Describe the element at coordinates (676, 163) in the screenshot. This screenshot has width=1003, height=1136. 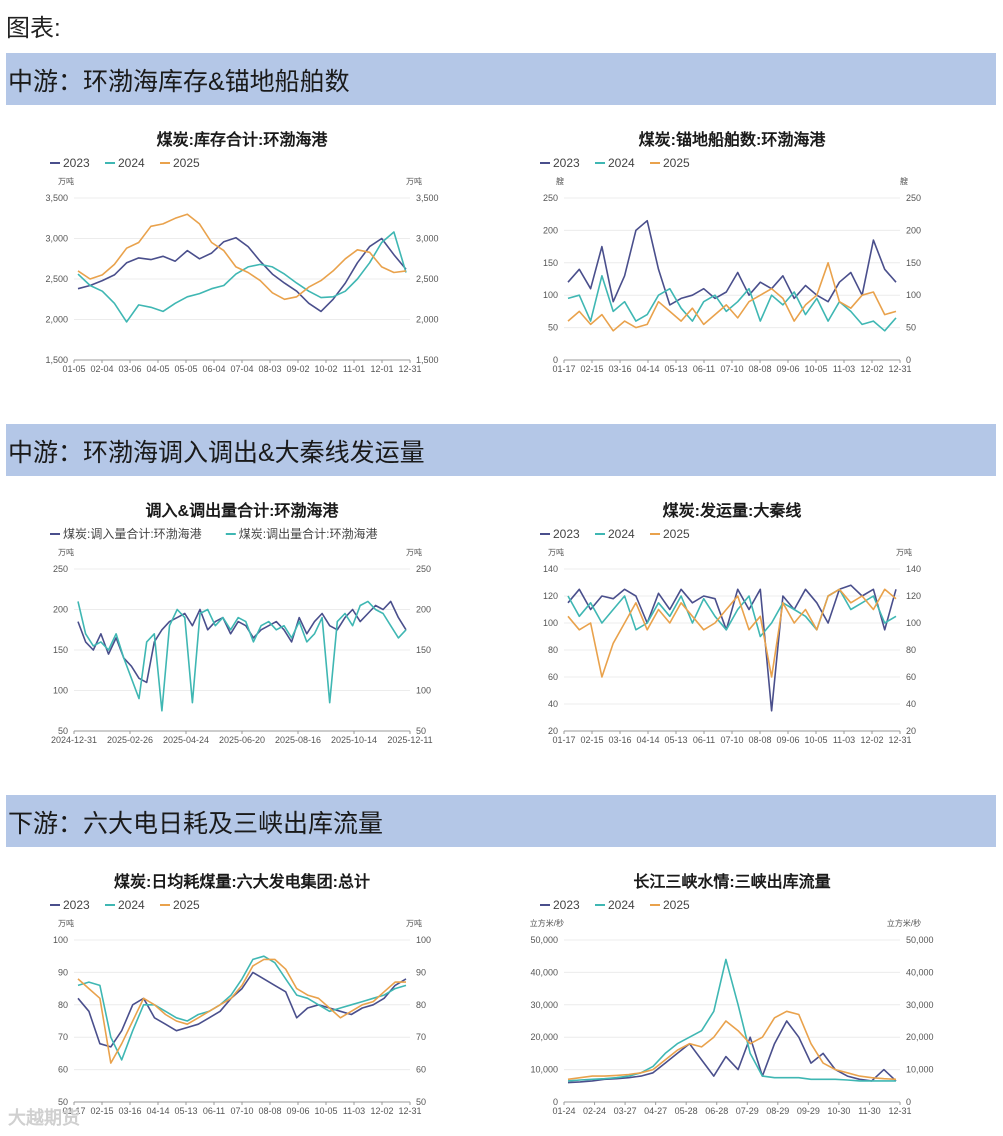
I see `legend-label: 2025` at that location.